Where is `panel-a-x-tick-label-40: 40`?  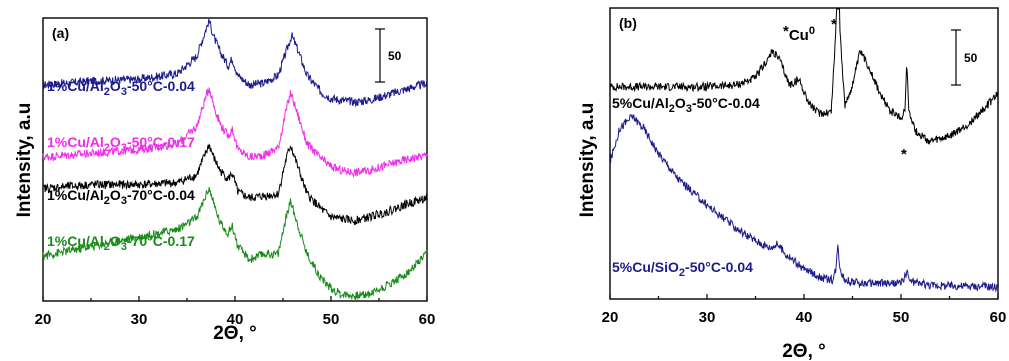 panel-a-x-tick-label-40: 40 is located at coordinates (235, 319).